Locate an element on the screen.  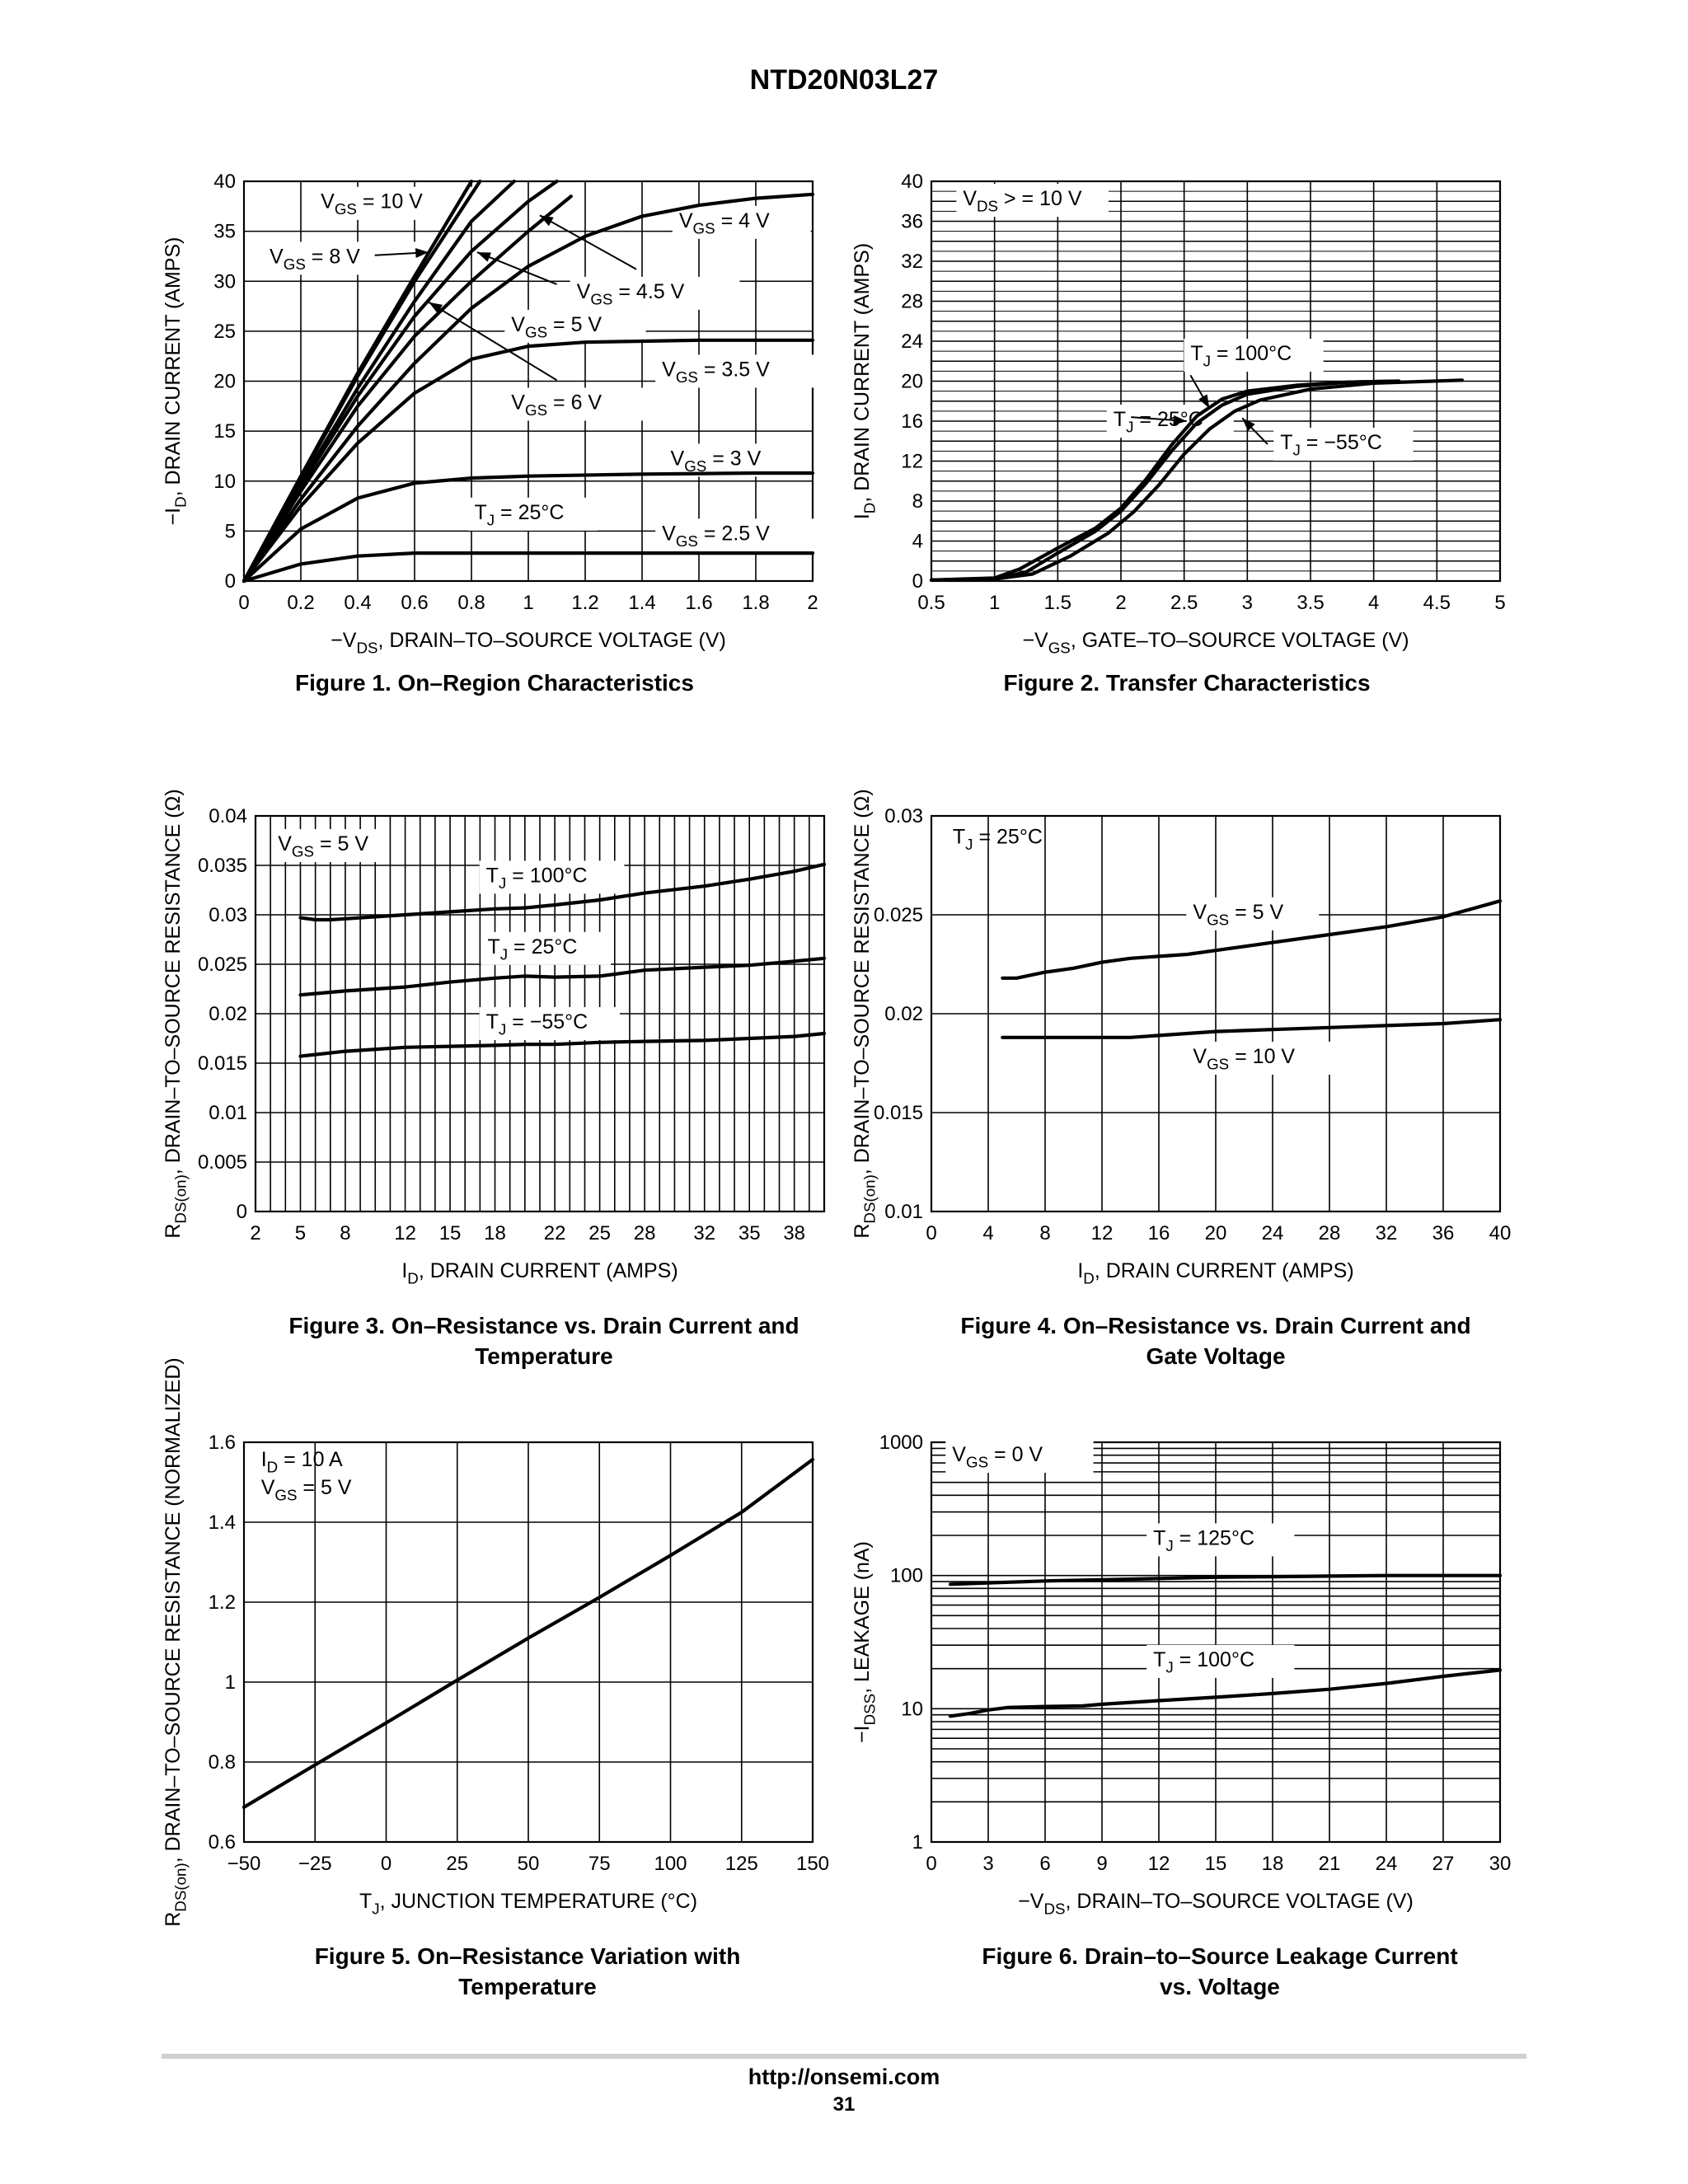
y-tick-label: 0.01 is located at coordinates (228, 1113).